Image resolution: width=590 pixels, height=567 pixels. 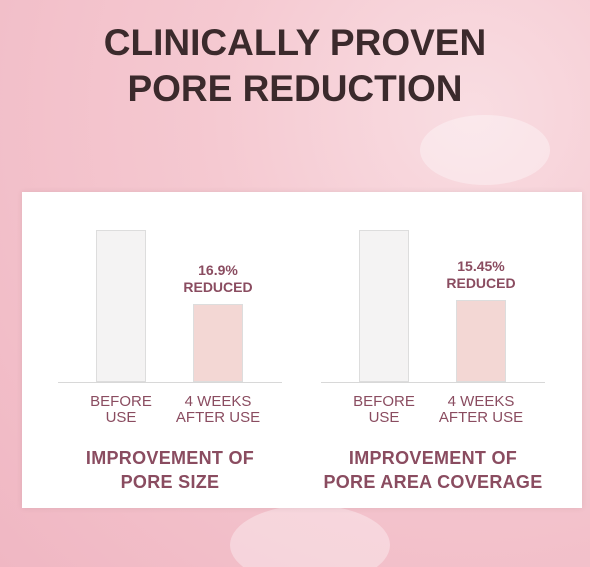 What do you see at coordinates (218, 279) in the screenshot?
I see `annotation: 16.9% REDUCED` at bounding box center [218, 279].